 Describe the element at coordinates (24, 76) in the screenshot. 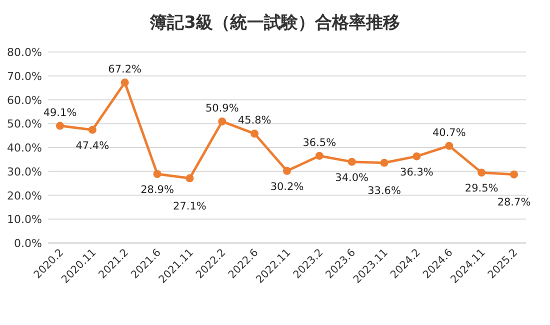

I see `y-tick-label: 70.0%` at that location.